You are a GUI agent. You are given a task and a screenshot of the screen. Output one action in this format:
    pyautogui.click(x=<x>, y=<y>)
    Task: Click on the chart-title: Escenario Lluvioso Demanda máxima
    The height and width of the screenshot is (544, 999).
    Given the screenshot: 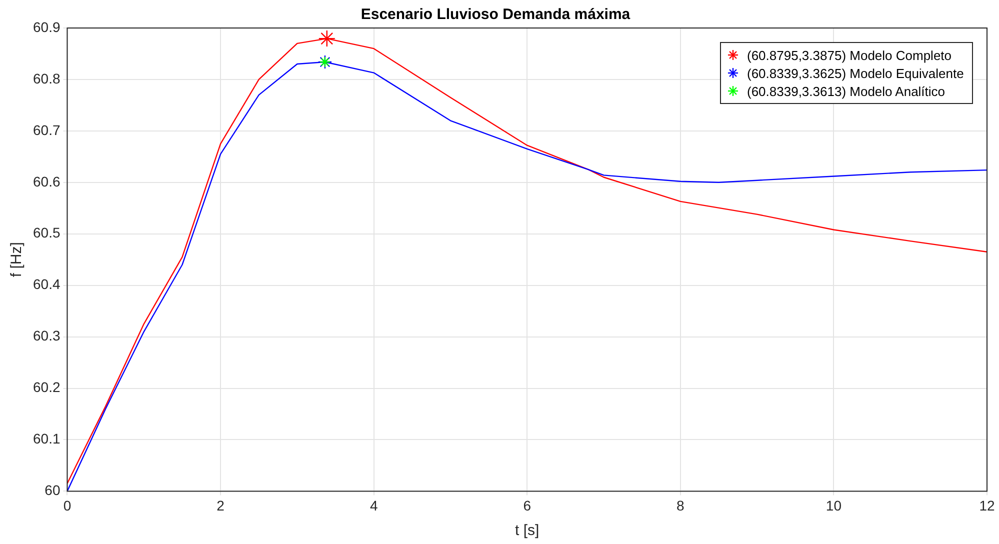 What is the action you would take?
    pyautogui.click(x=495, y=15)
    